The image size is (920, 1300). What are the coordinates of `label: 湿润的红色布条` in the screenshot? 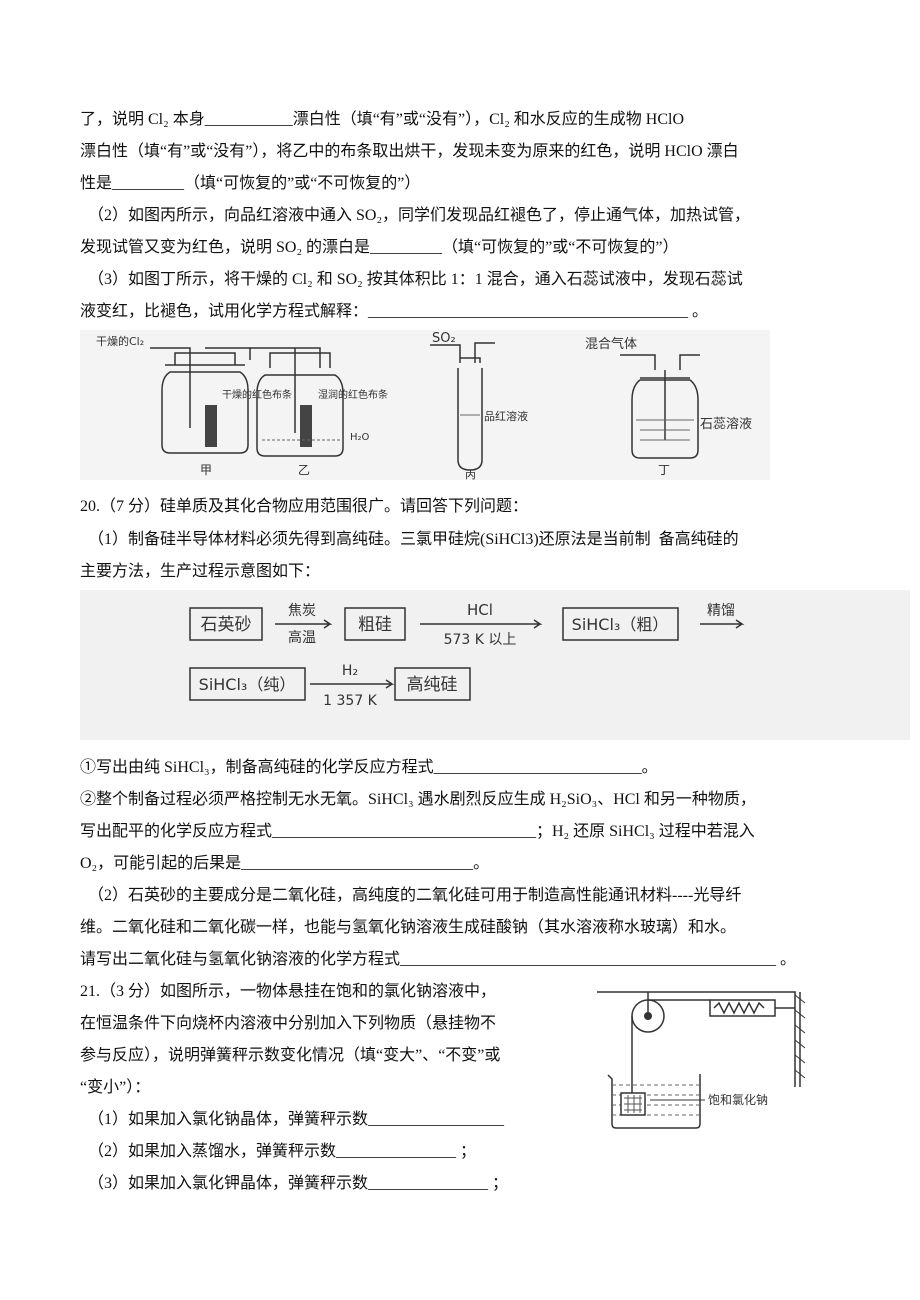 It's located at (353, 394).